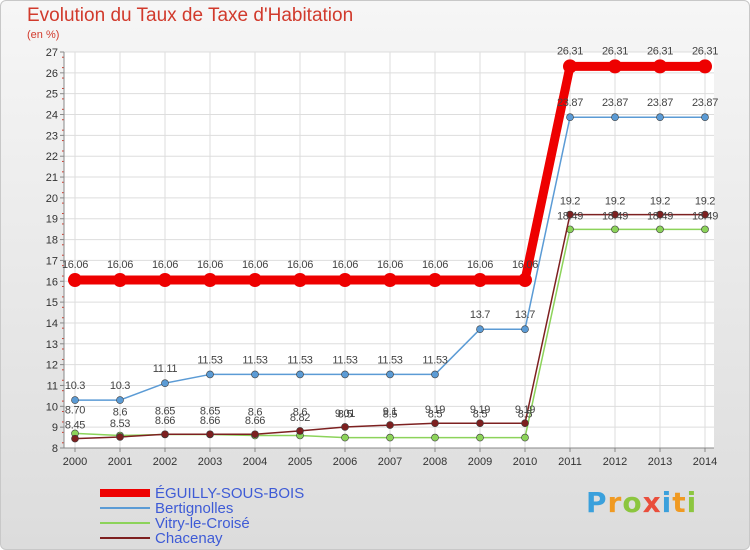  What do you see at coordinates (480, 462) in the screenshot?
I see `x-tick-label: 2009` at bounding box center [480, 462].